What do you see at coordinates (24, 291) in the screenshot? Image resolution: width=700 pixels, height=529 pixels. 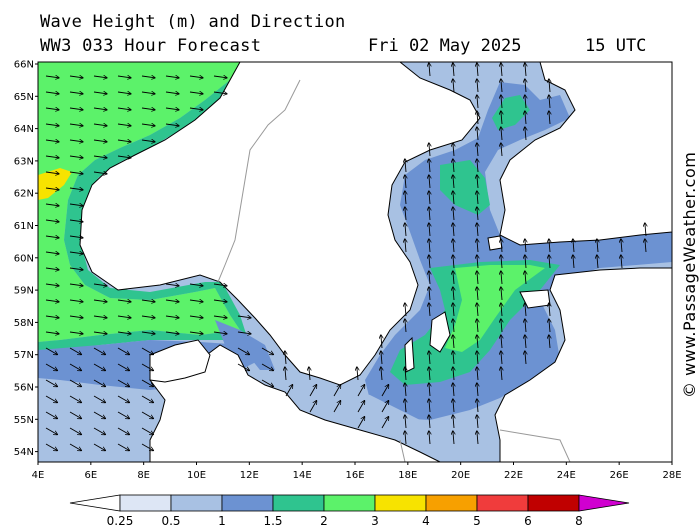 I see `lat-label: 59N` at bounding box center [24, 291].